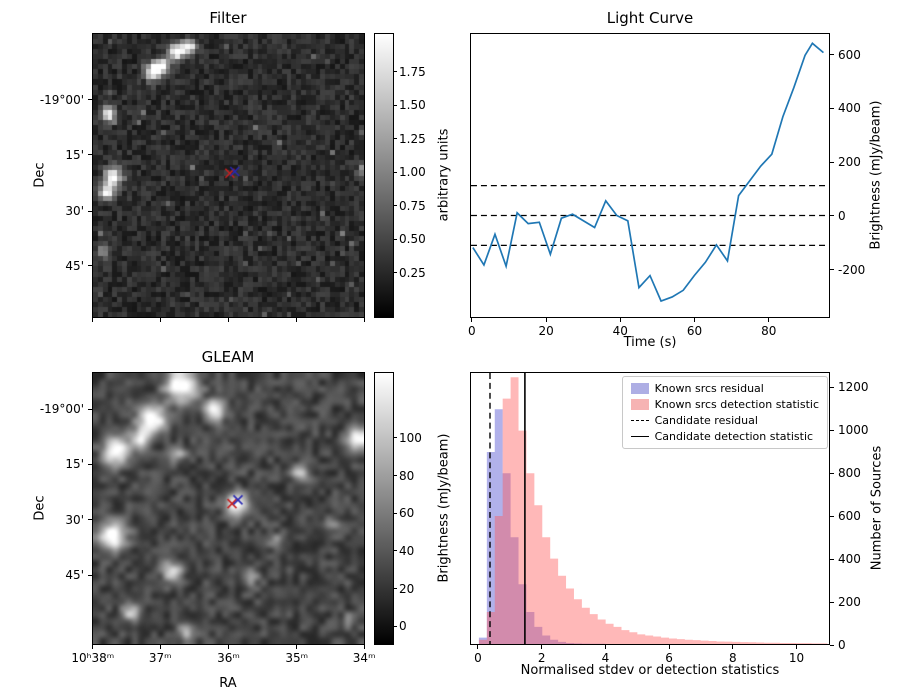 Image resolution: width=907 pixels, height=699 pixels. What do you see at coordinates (724, 388) in the screenshot?
I see `legend-item: Known srcs residual` at bounding box center [724, 388].